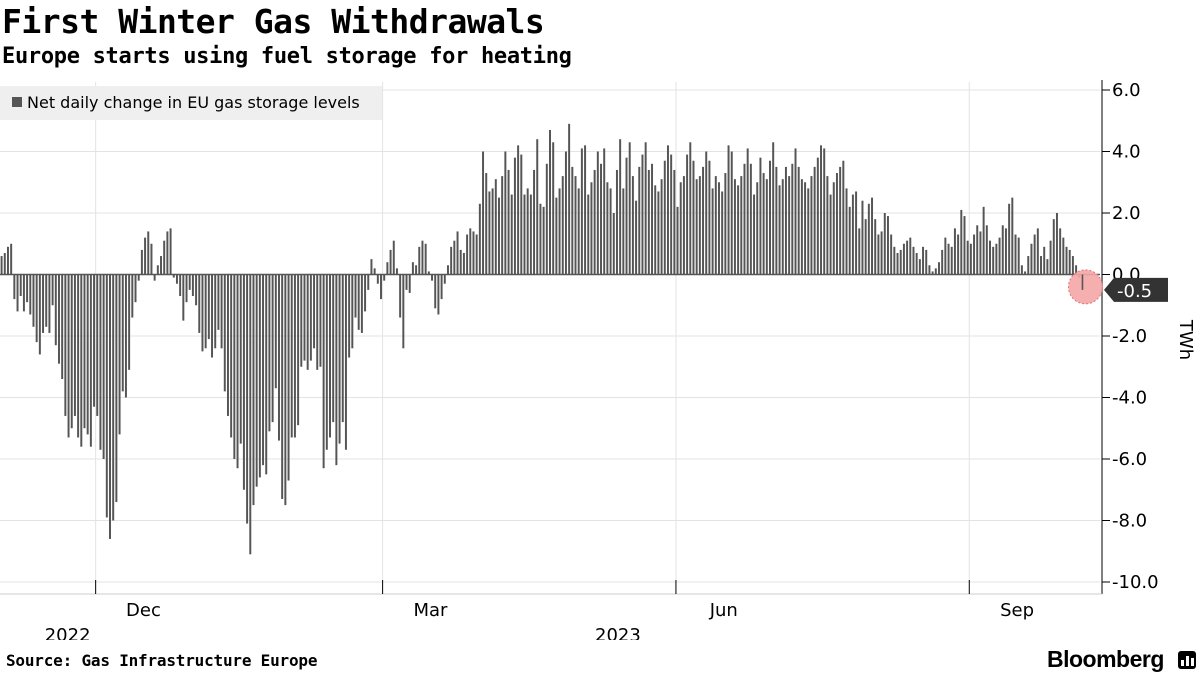  I want to click on bloomberg-chart-icon, so click(1187, 660).